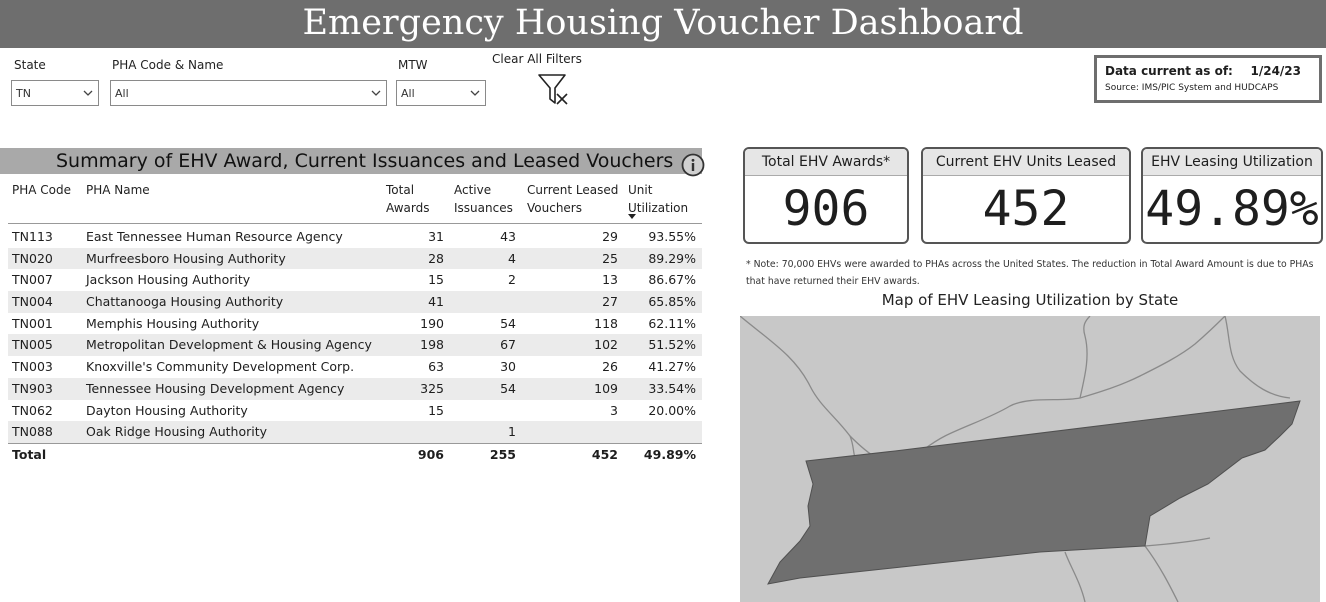  Describe the element at coordinates (400, 190) in the screenshot. I see `col-header-total-line1: Total` at that location.